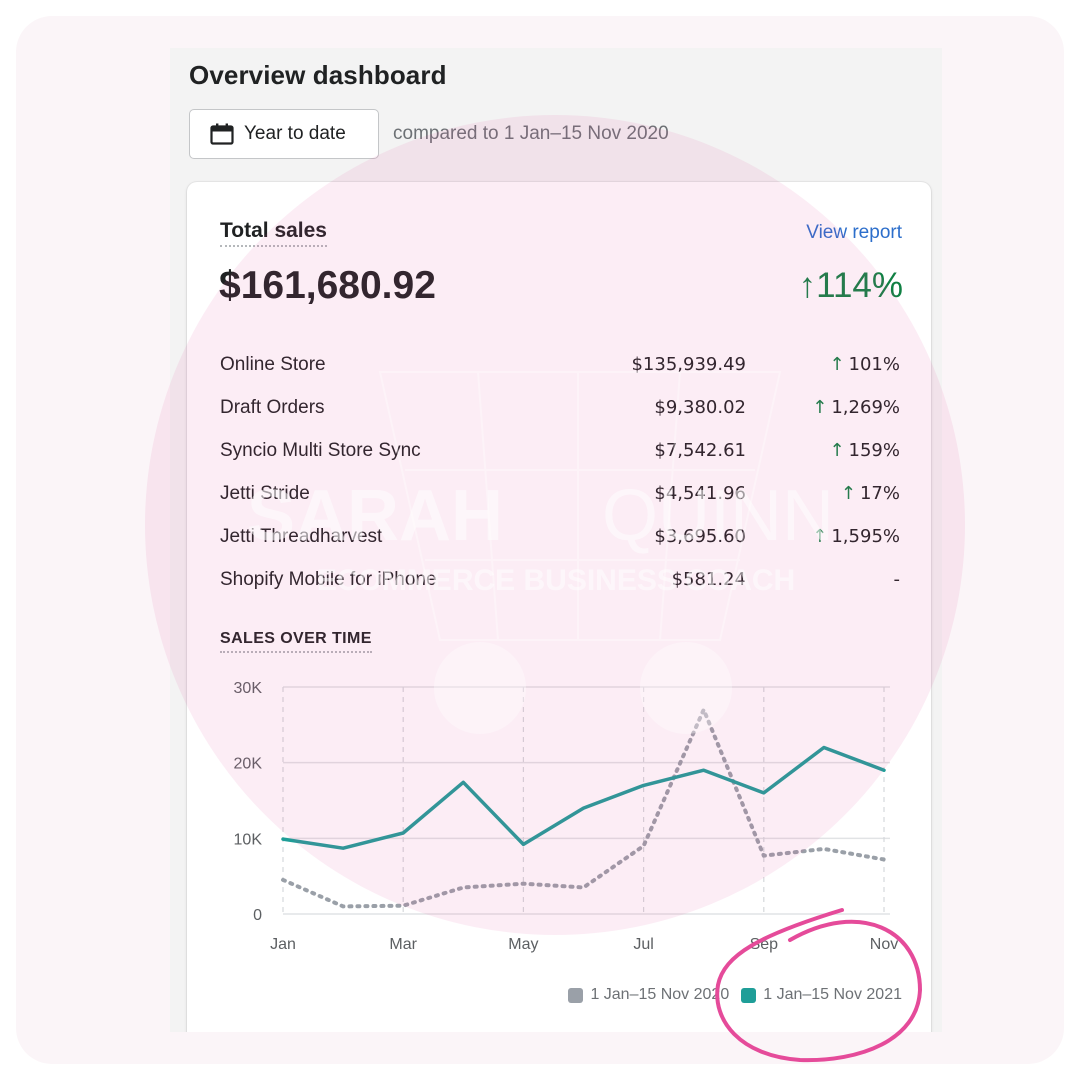 The image size is (1080, 1080). What do you see at coordinates (874, 364) in the screenshot?
I see `channel-change-value: 101%` at bounding box center [874, 364].